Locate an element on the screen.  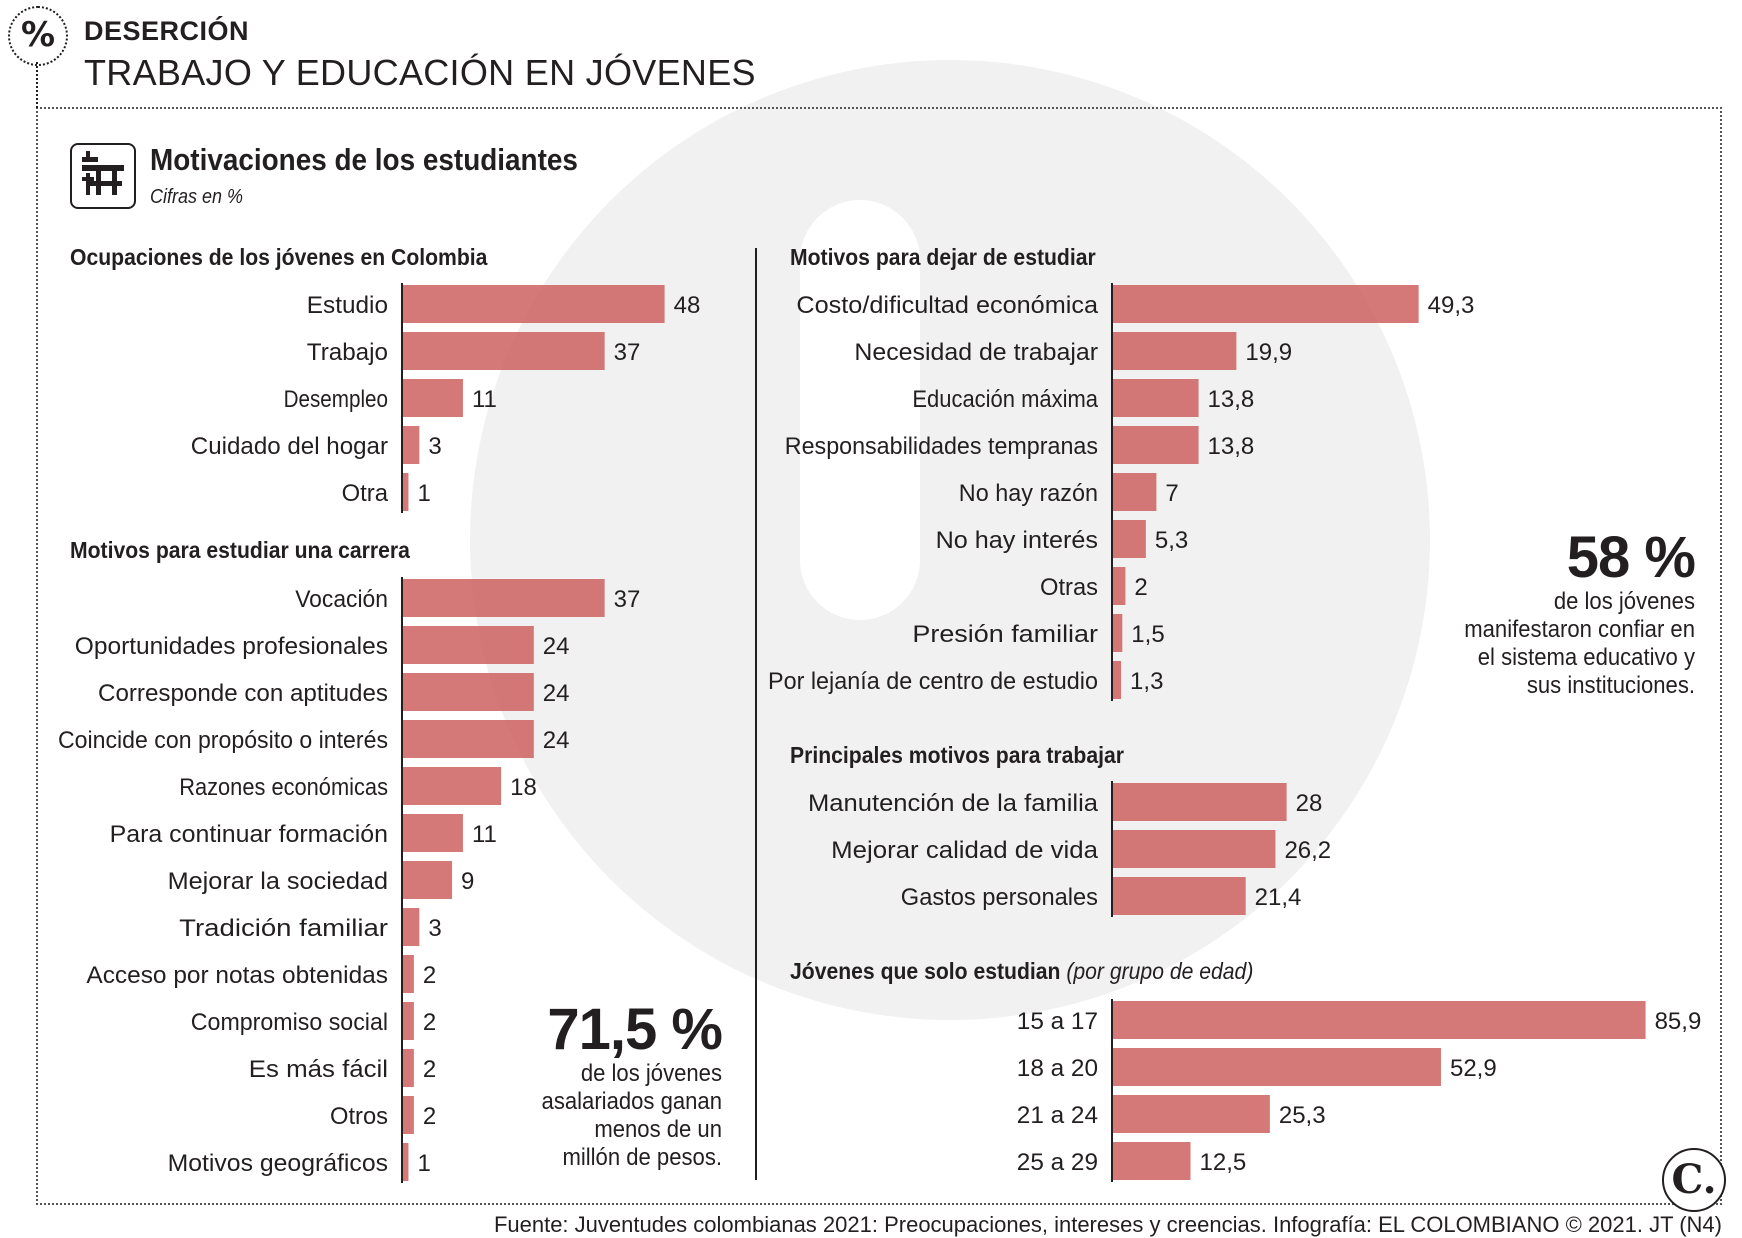
category-label: Gastos personales is located at coordinates (999, 897).